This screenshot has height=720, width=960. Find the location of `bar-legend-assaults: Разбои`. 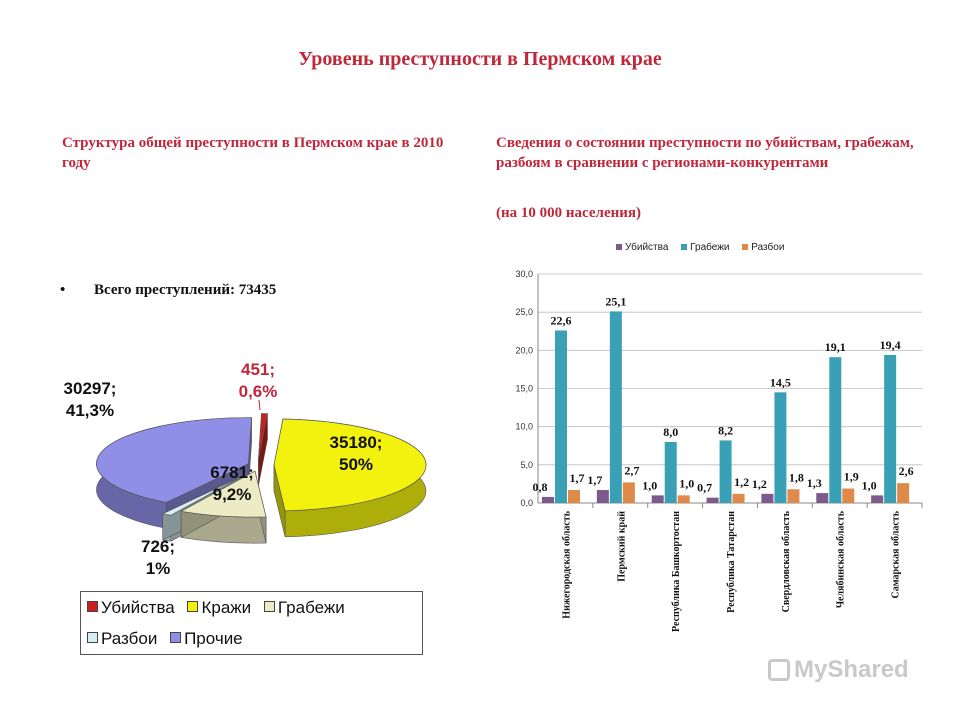

bar-legend-assaults: Разбои is located at coordinates (763, 247).